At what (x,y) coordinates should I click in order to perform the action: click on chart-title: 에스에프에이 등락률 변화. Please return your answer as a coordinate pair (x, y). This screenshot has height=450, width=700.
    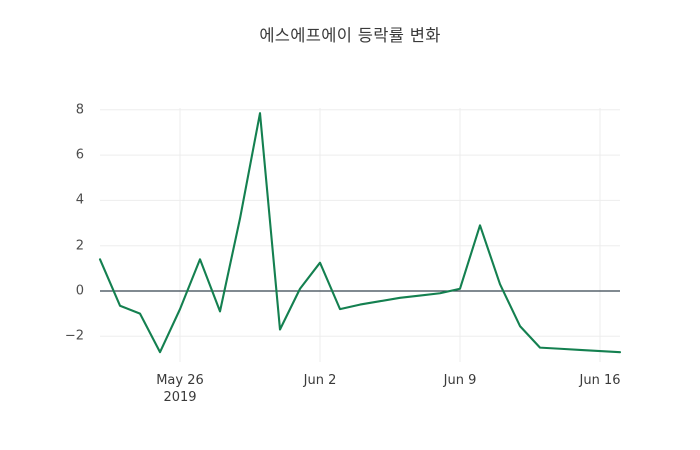
    Looking at the image, I should click on (350, 35).